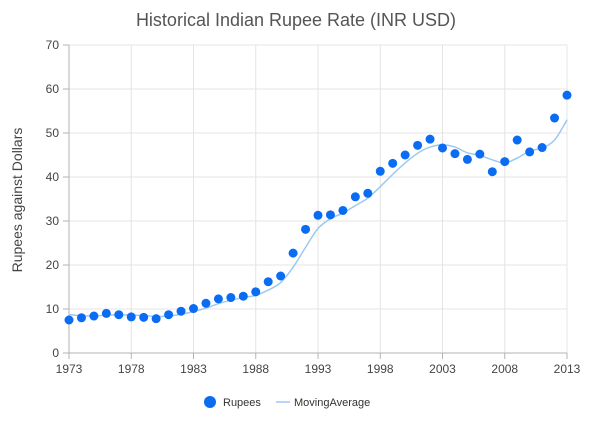 This screenshot has width=593, height=426. I want to click on legend-label-movingaverage: MovingAverage, so click(332, 403).